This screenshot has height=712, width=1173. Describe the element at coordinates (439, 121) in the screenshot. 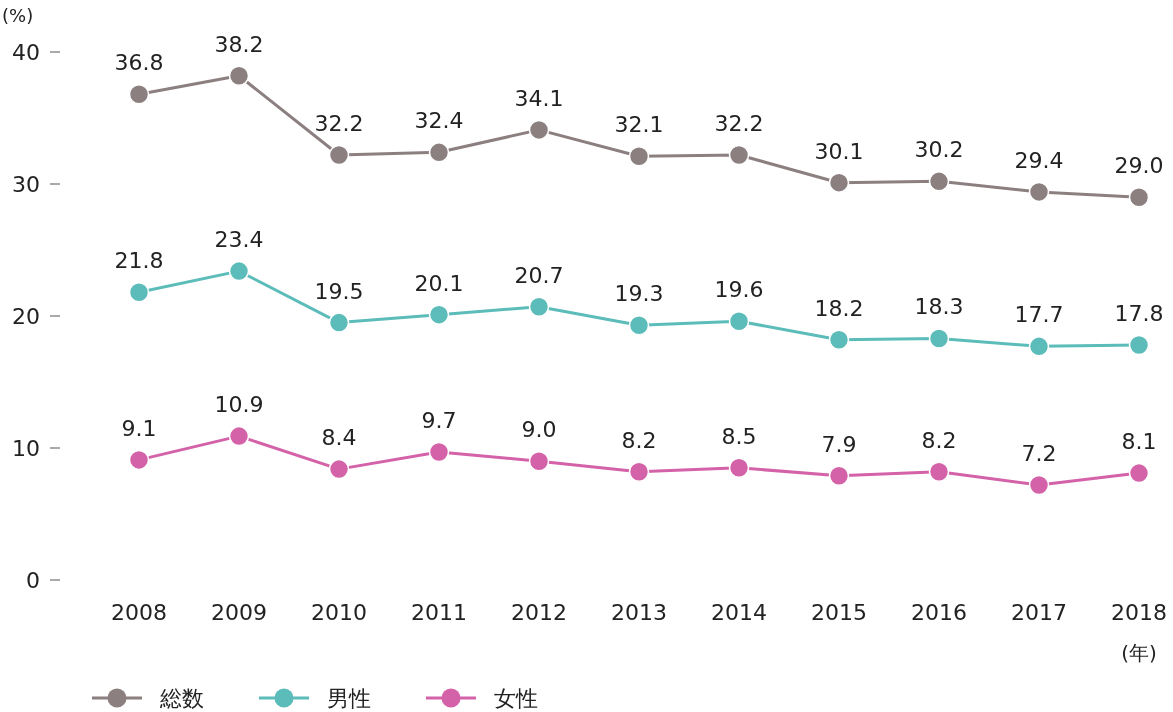

I see `data-label: 32.4` at that location.